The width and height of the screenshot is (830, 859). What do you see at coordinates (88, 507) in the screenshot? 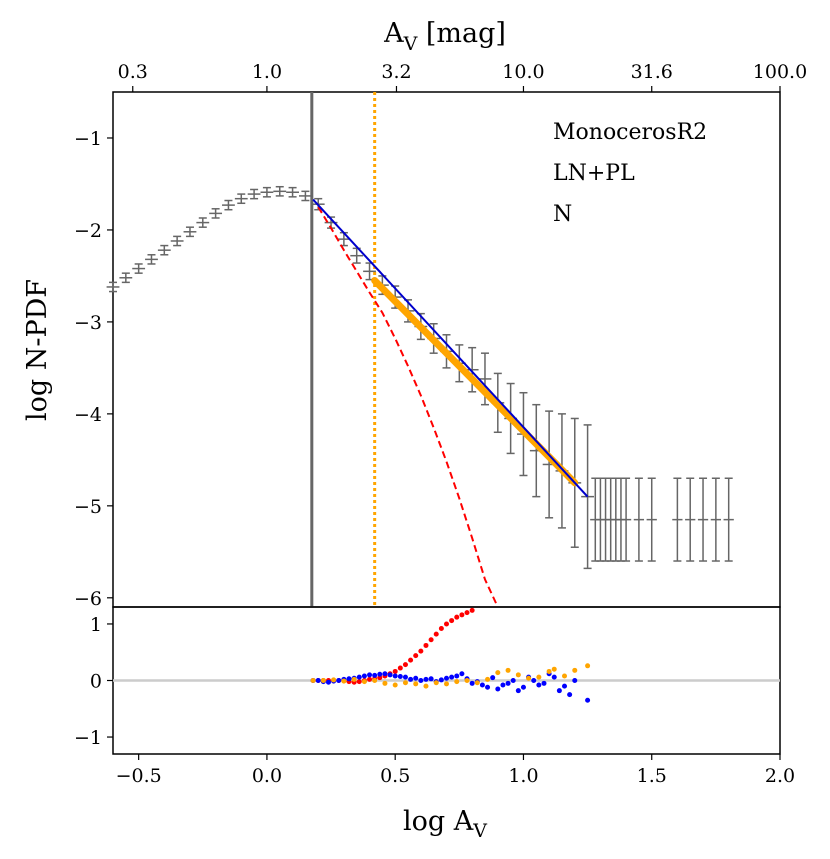
I see `main-y-tick-label: −5` at bounding box center [88, 507].